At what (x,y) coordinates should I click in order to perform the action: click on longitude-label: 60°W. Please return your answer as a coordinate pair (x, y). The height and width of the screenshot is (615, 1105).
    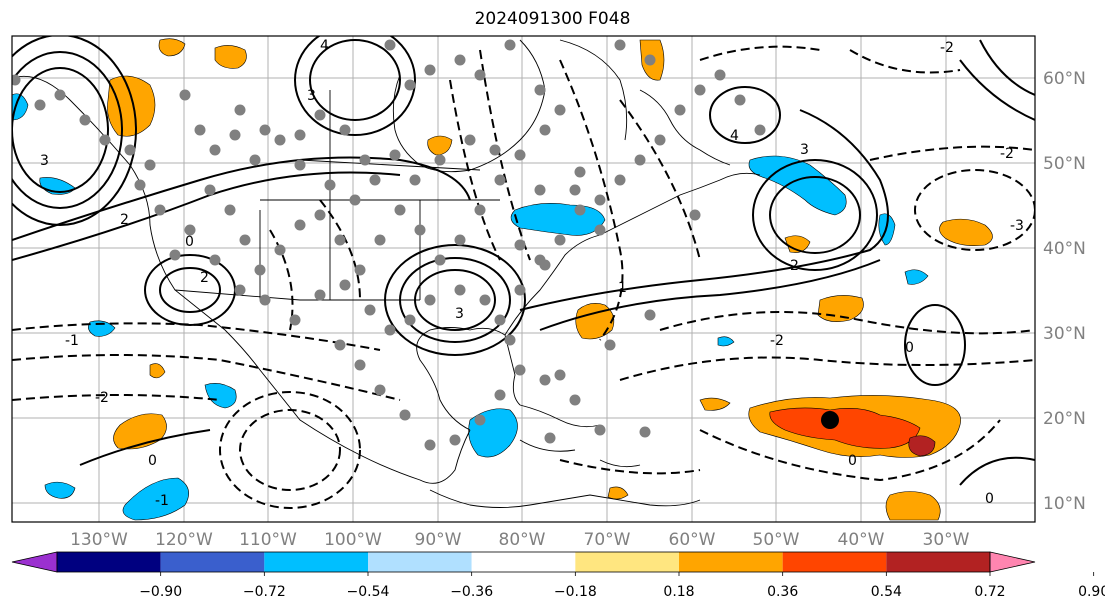
    Looking at the image, I should click on (692, 540).